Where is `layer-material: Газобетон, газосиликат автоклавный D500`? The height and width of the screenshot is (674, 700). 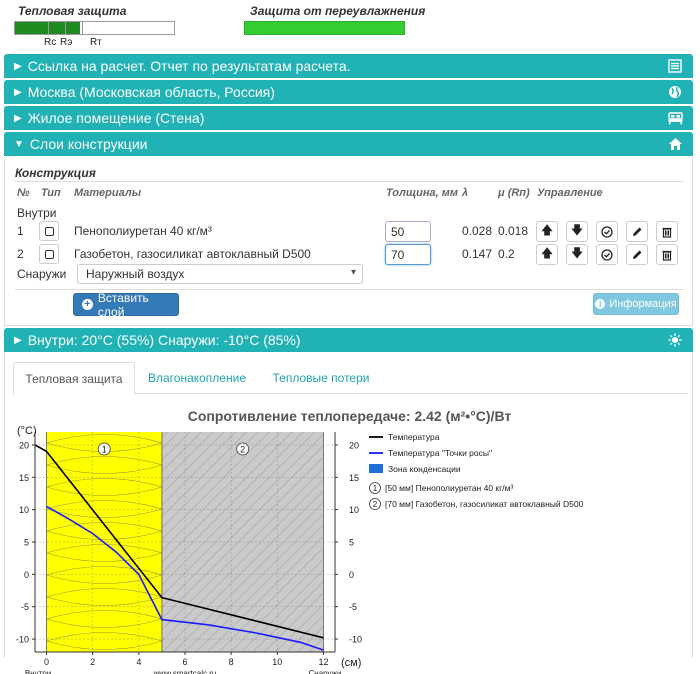 layer-material: Газобетон, газосиликат автоклавный D500 is located at coordinates (192, 254).